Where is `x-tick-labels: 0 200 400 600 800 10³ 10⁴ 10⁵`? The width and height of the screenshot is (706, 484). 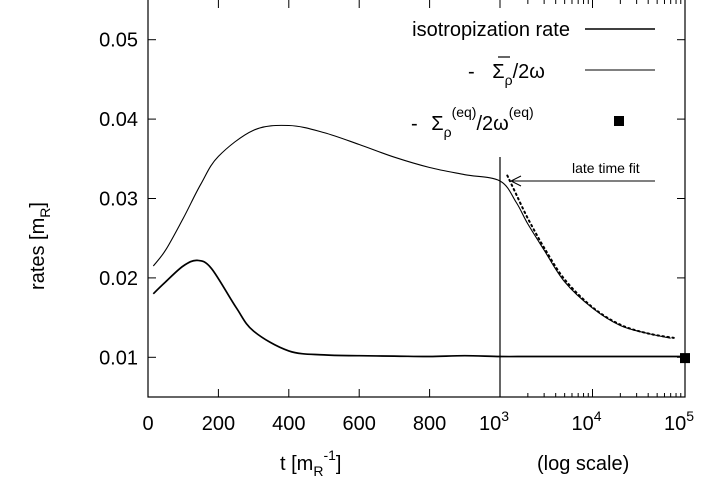 x-tick-labels: 0 200 400 600 800 10³ 10⁴ 10⁵ is located at coordinates (418, 421).